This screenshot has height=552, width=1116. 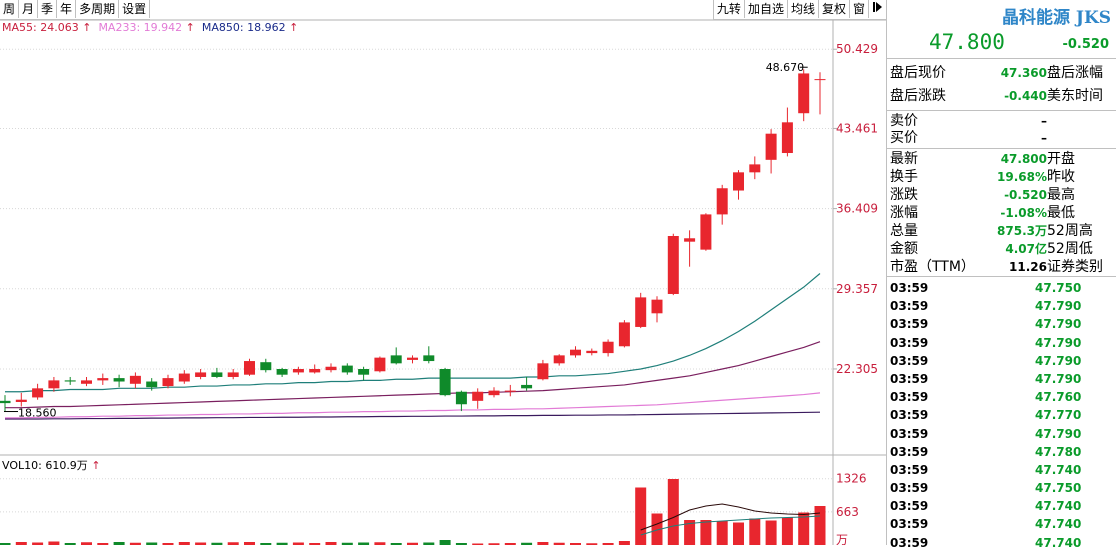 What do you see at coordinates (859, 9) in the screenshot?
I see `window-button: 窗` at bounding box center [859, 9].